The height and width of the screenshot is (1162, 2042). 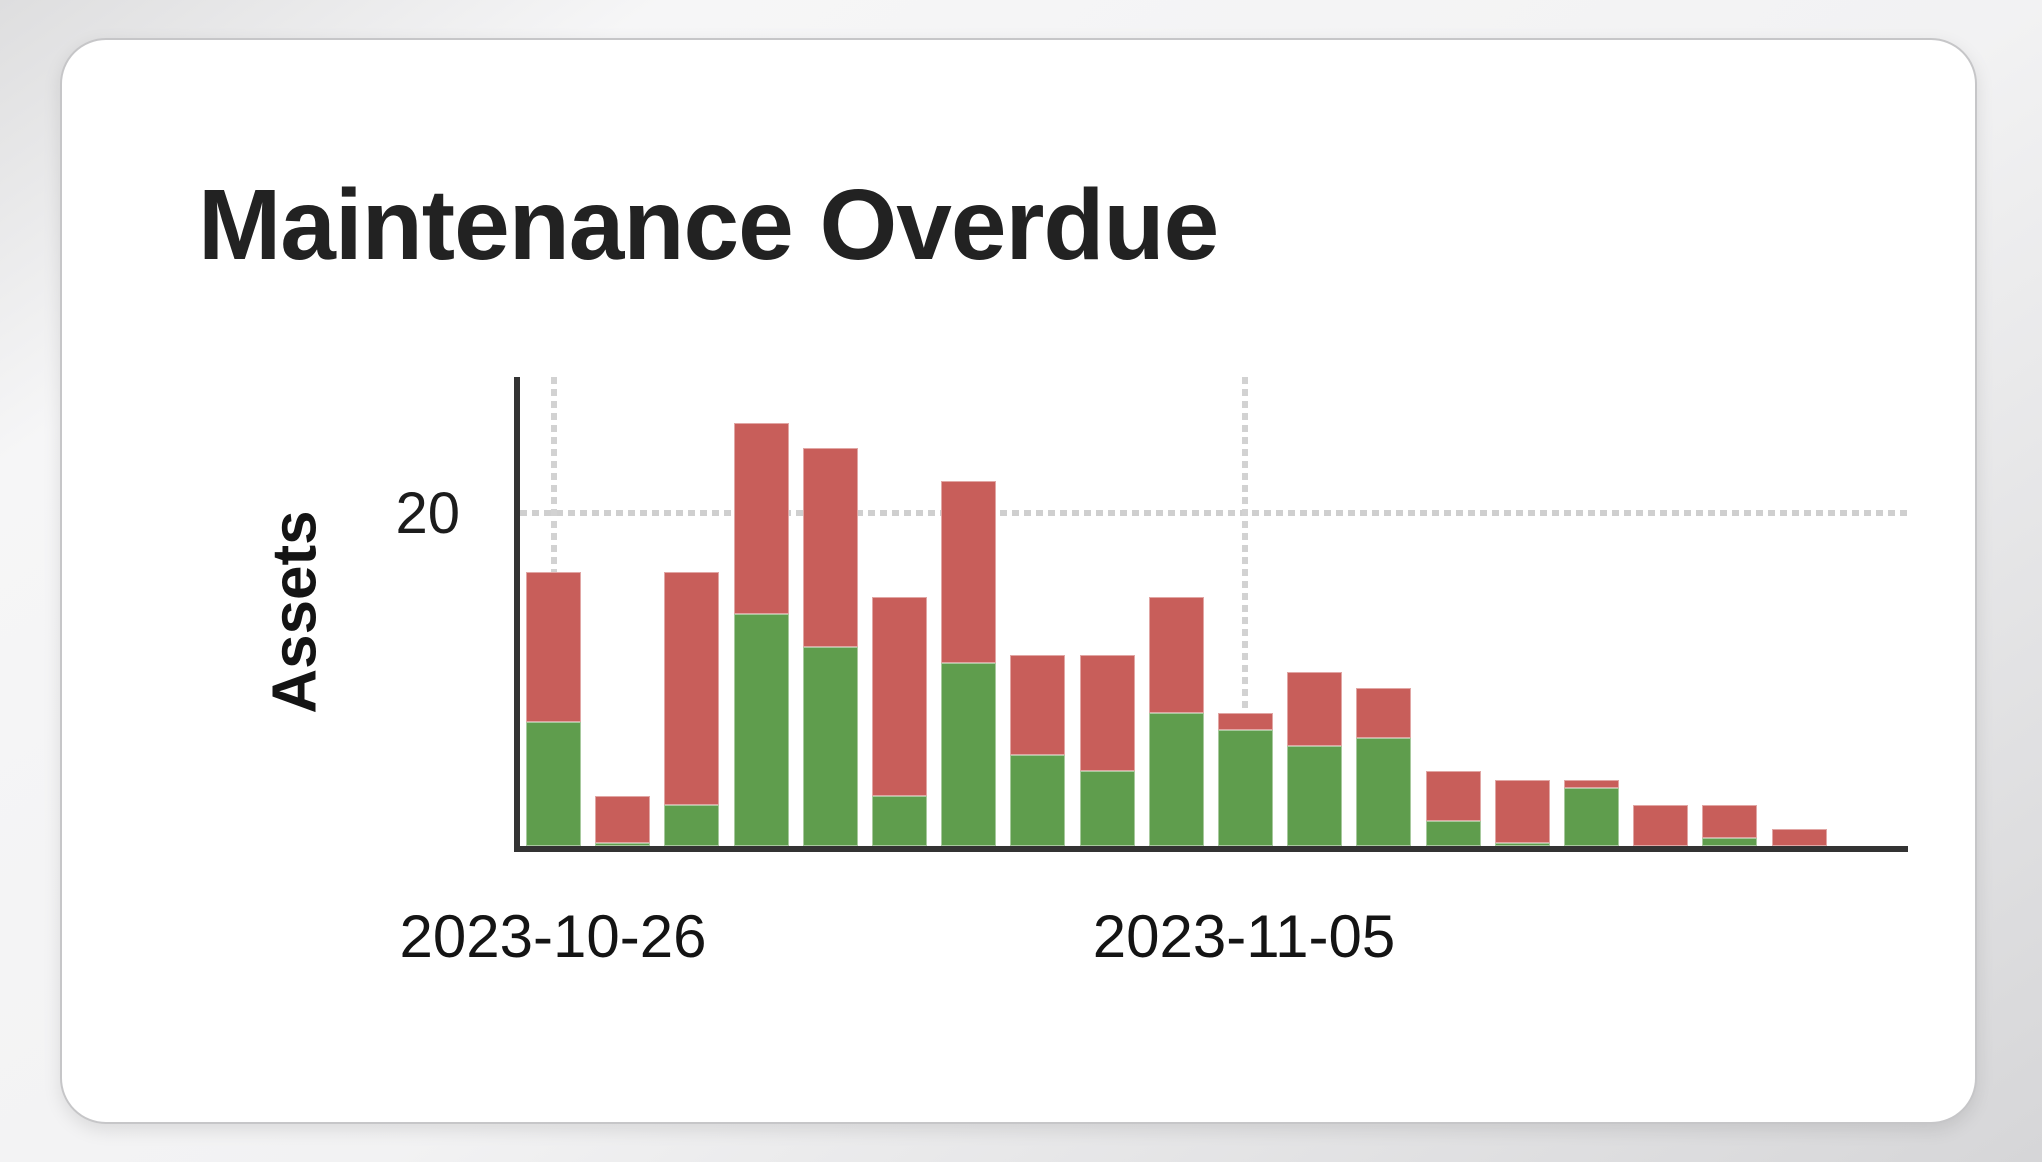 What do you see at coordinates (708, 225) in the screenshot?
I see `chart-title: Maintenance Overdue` at bounding box center [708, 225].